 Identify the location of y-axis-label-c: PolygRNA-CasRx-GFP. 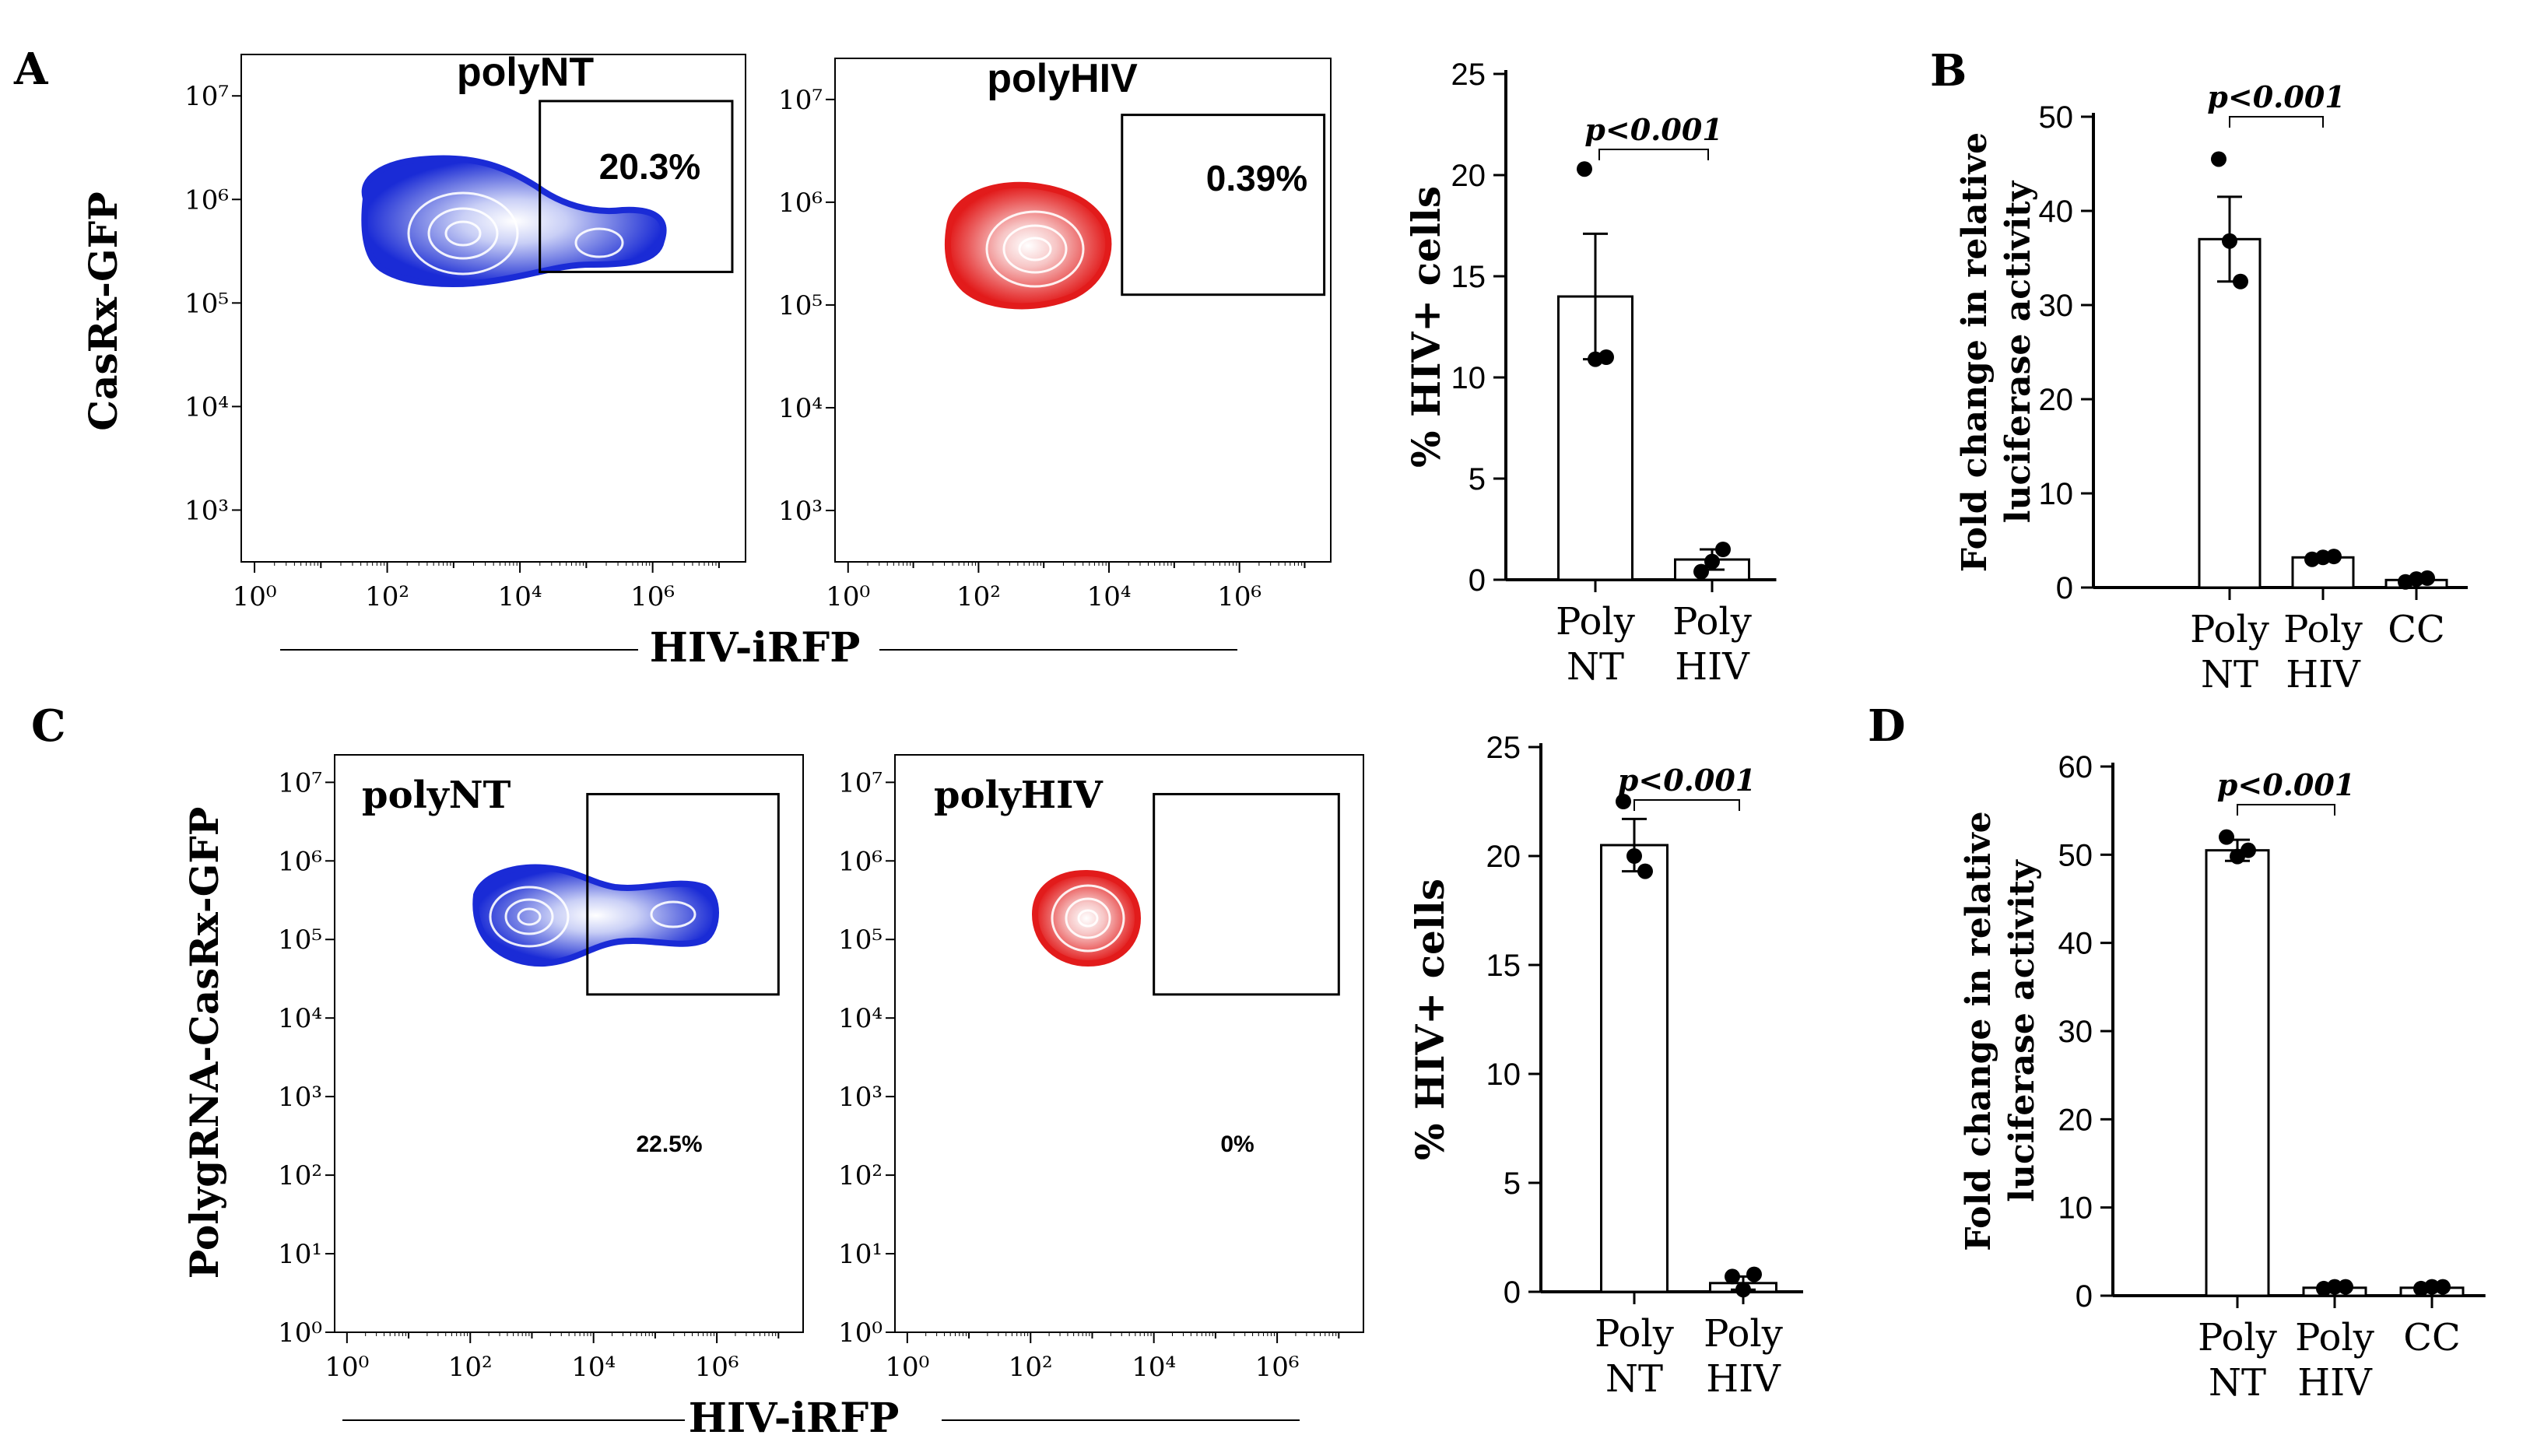
(204, 1043).